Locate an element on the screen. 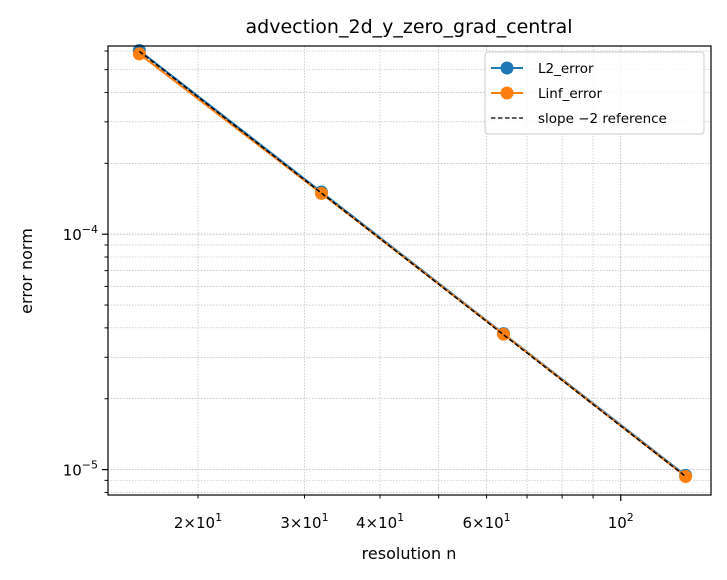 This screenshot has height=580, width=727. legend-label: L2_error is located at coordinates (566, 69).